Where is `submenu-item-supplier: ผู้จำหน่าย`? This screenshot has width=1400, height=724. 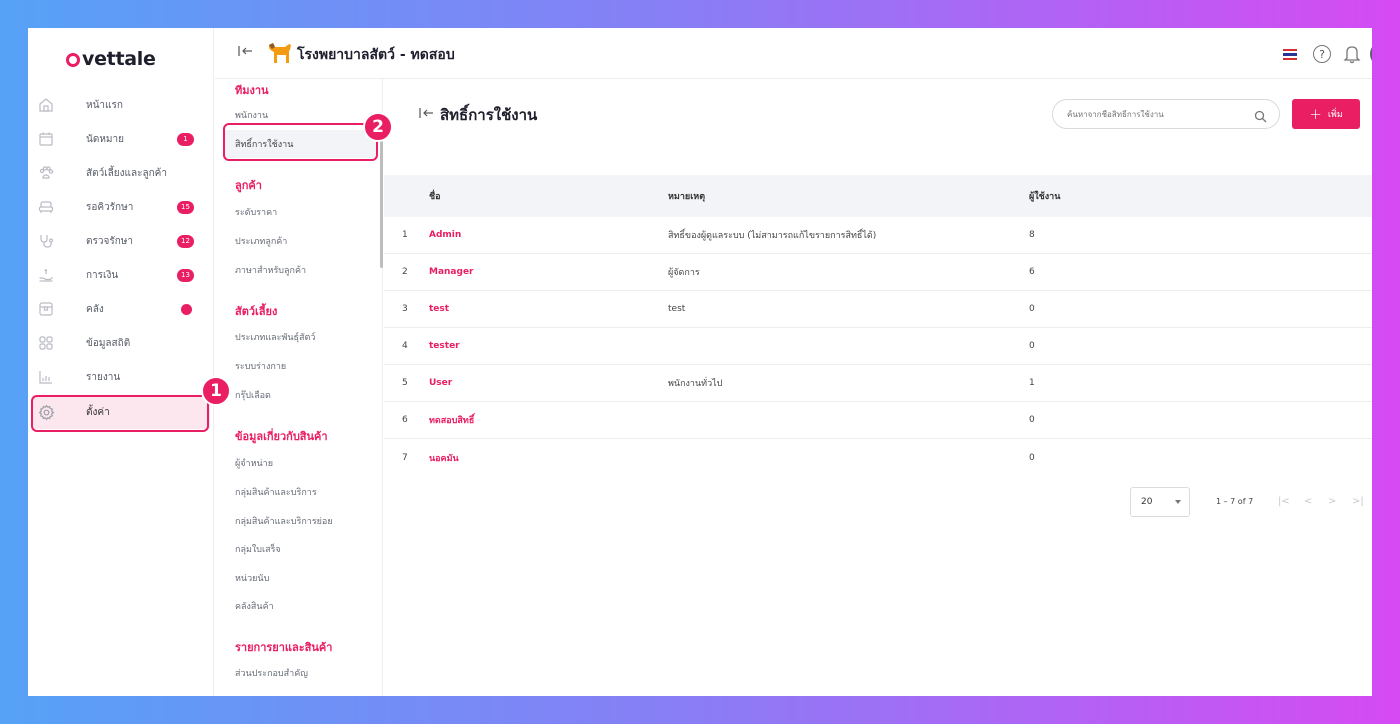 submenu-item-supplier: ผู้จำหน่าย is located at coordinates (254, 464).